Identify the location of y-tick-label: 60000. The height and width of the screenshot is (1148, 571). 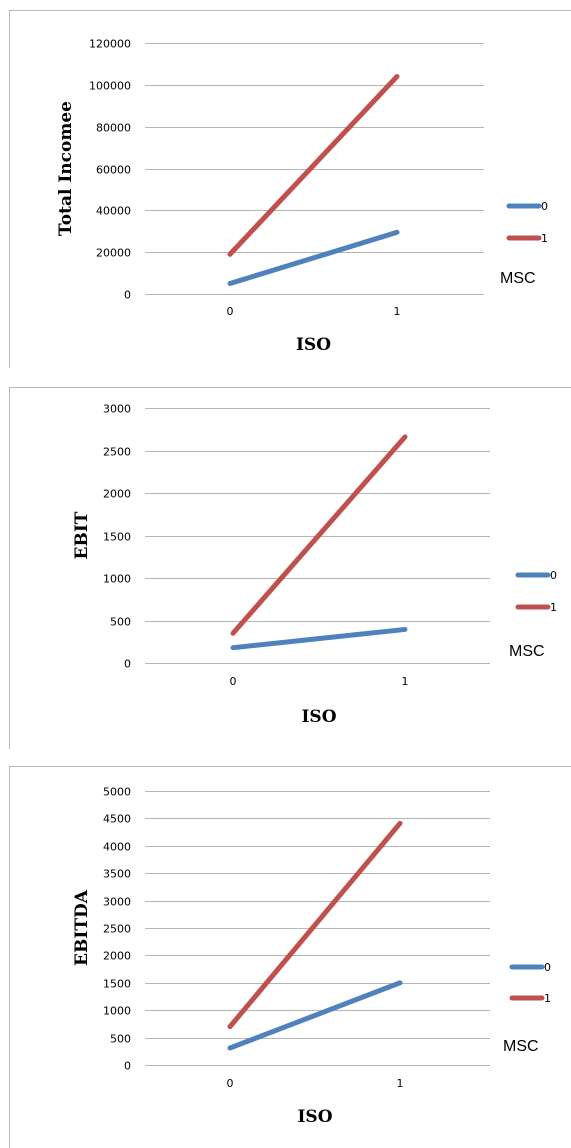
(113, 170).